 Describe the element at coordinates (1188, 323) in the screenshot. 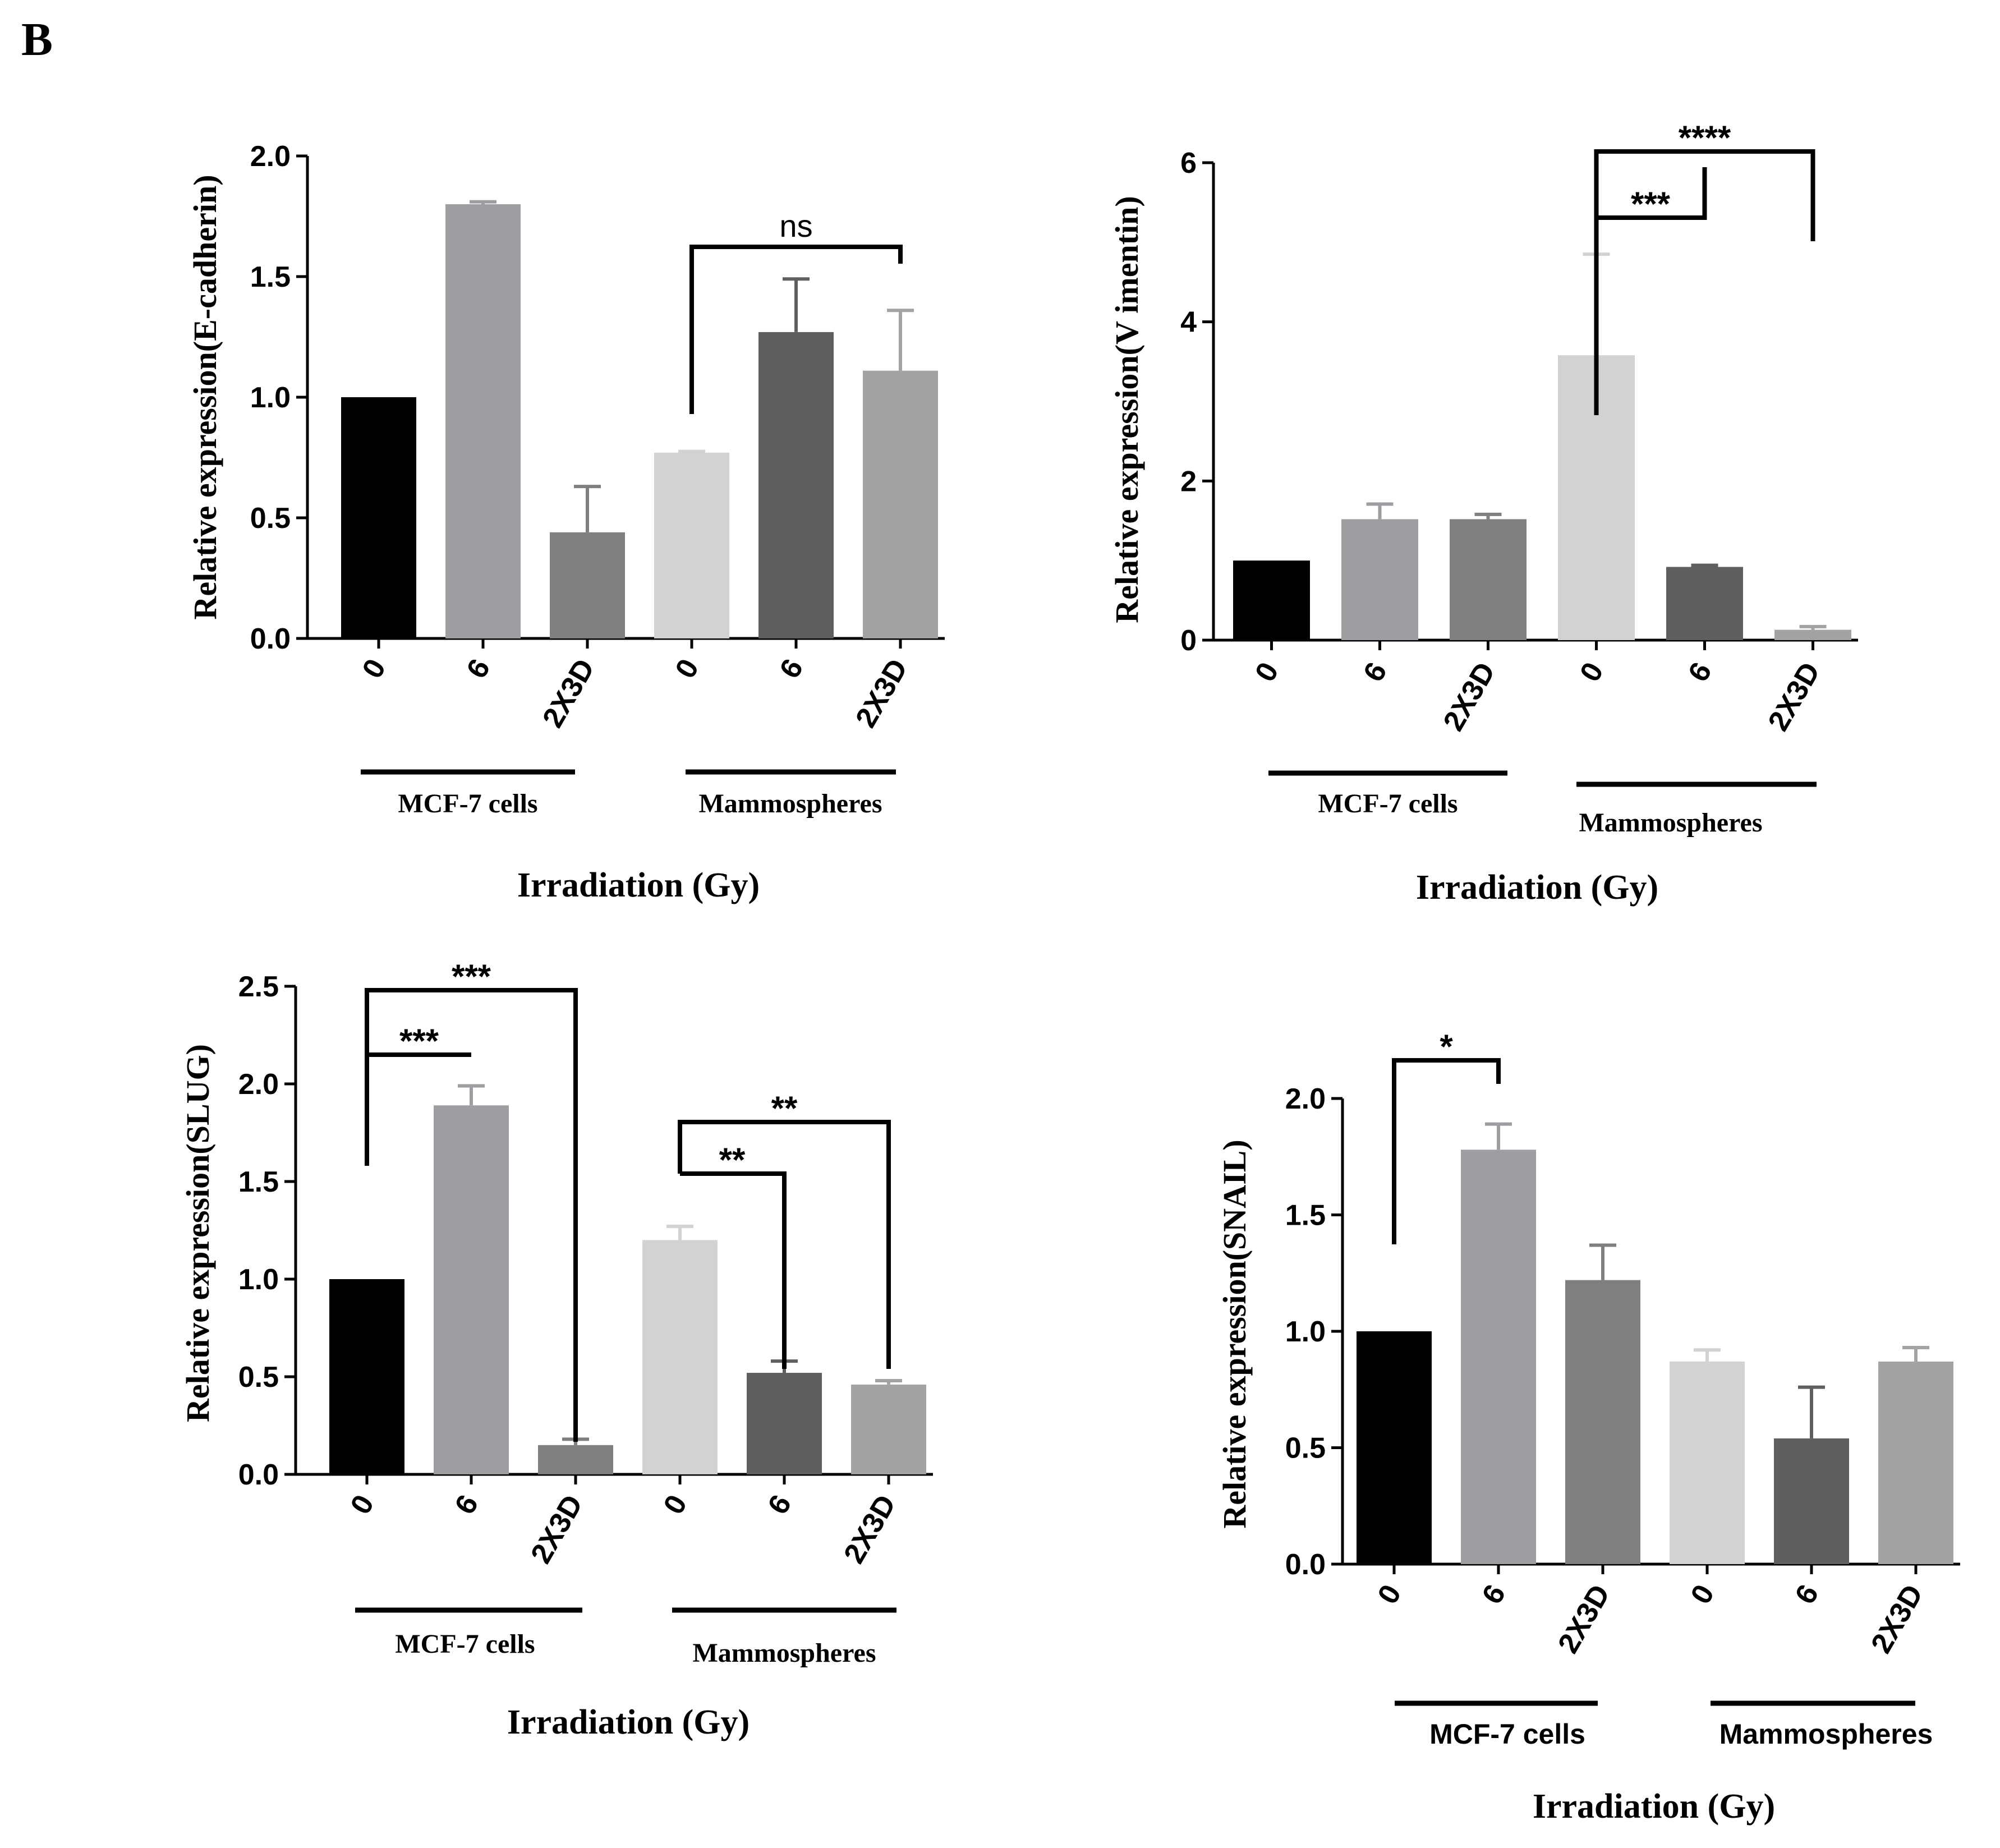

I see `y-tick-label: 4` at that location.